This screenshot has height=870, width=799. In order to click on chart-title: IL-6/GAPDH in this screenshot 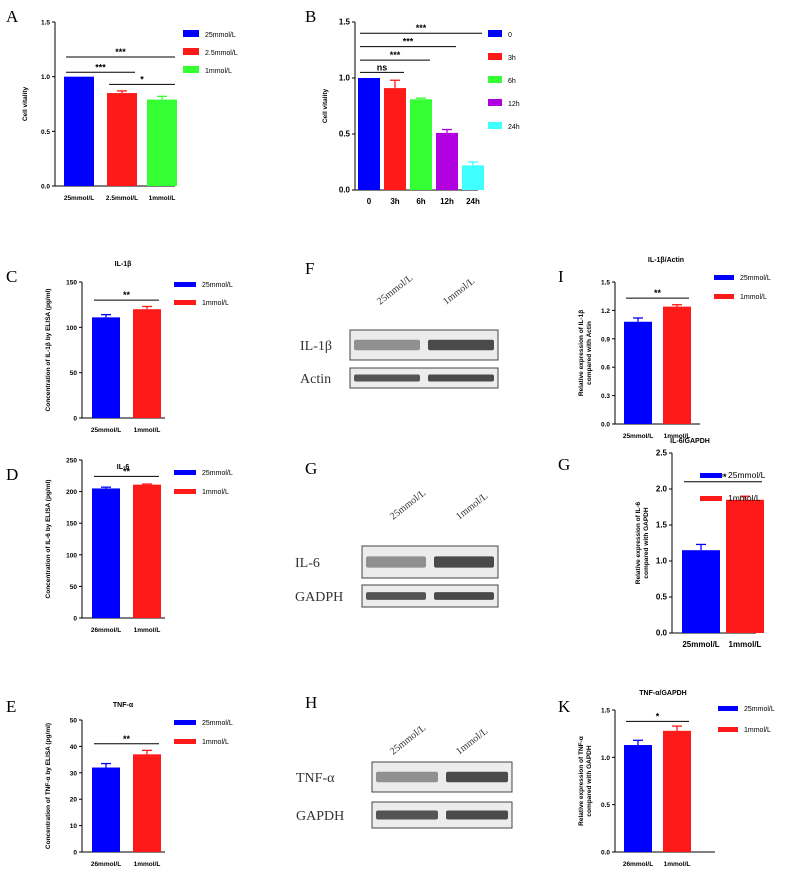, I will do `click(690, 441)`.